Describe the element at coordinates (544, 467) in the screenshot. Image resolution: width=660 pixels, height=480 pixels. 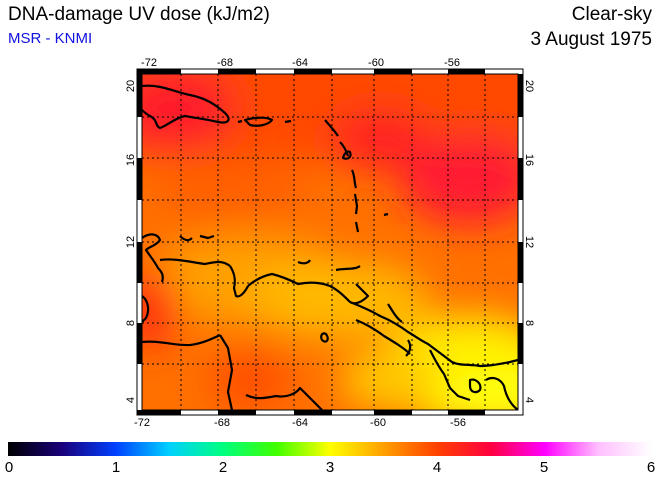
I see `colorbar-label: 5` at that location.